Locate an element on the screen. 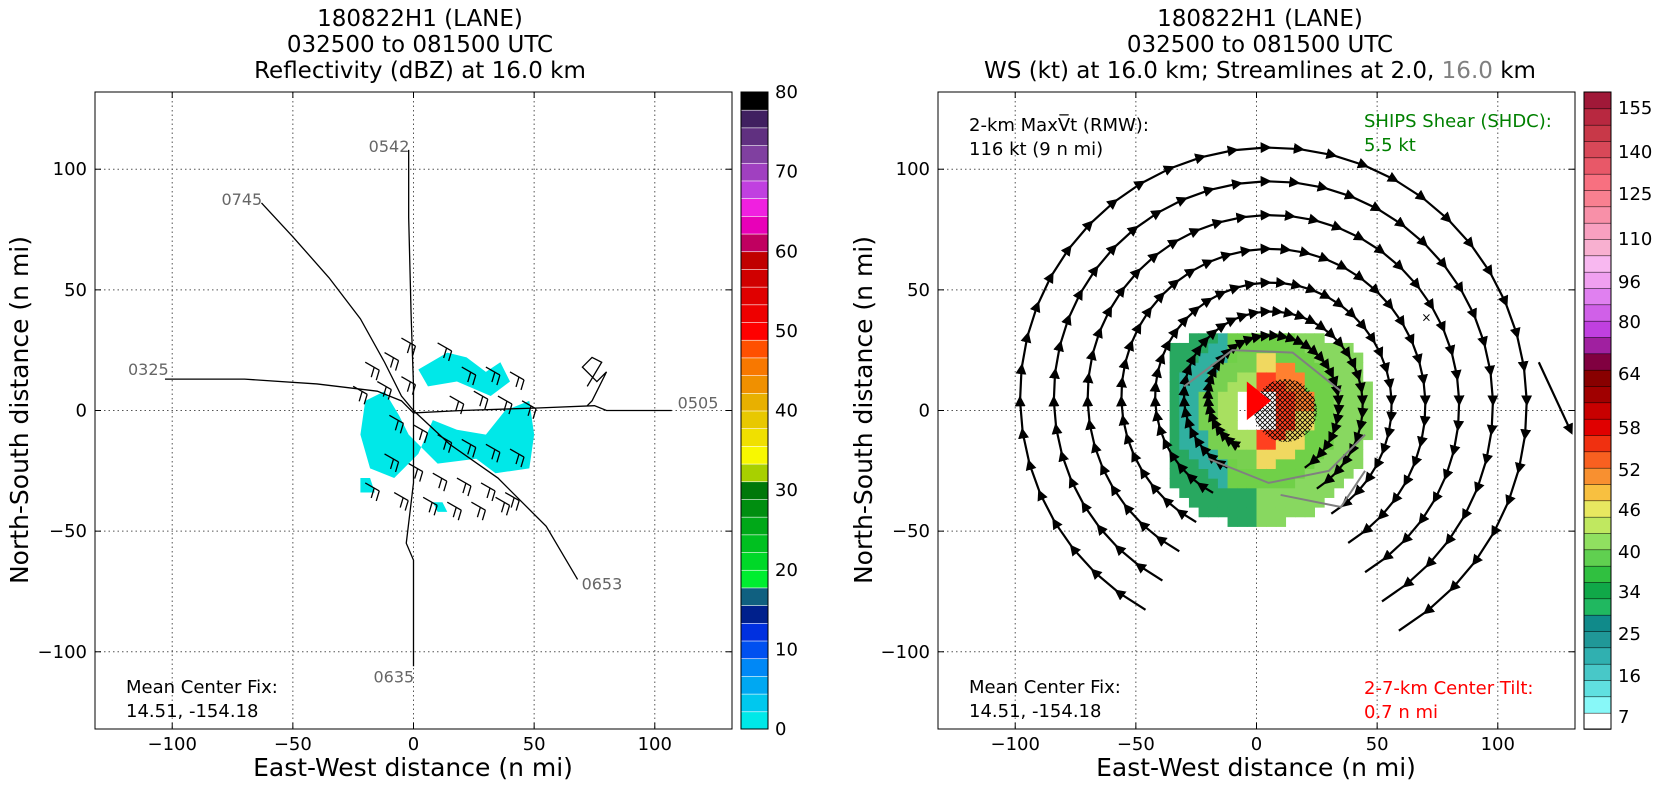  right-y-tick-label: 0 is located at coordinates (924, 411).